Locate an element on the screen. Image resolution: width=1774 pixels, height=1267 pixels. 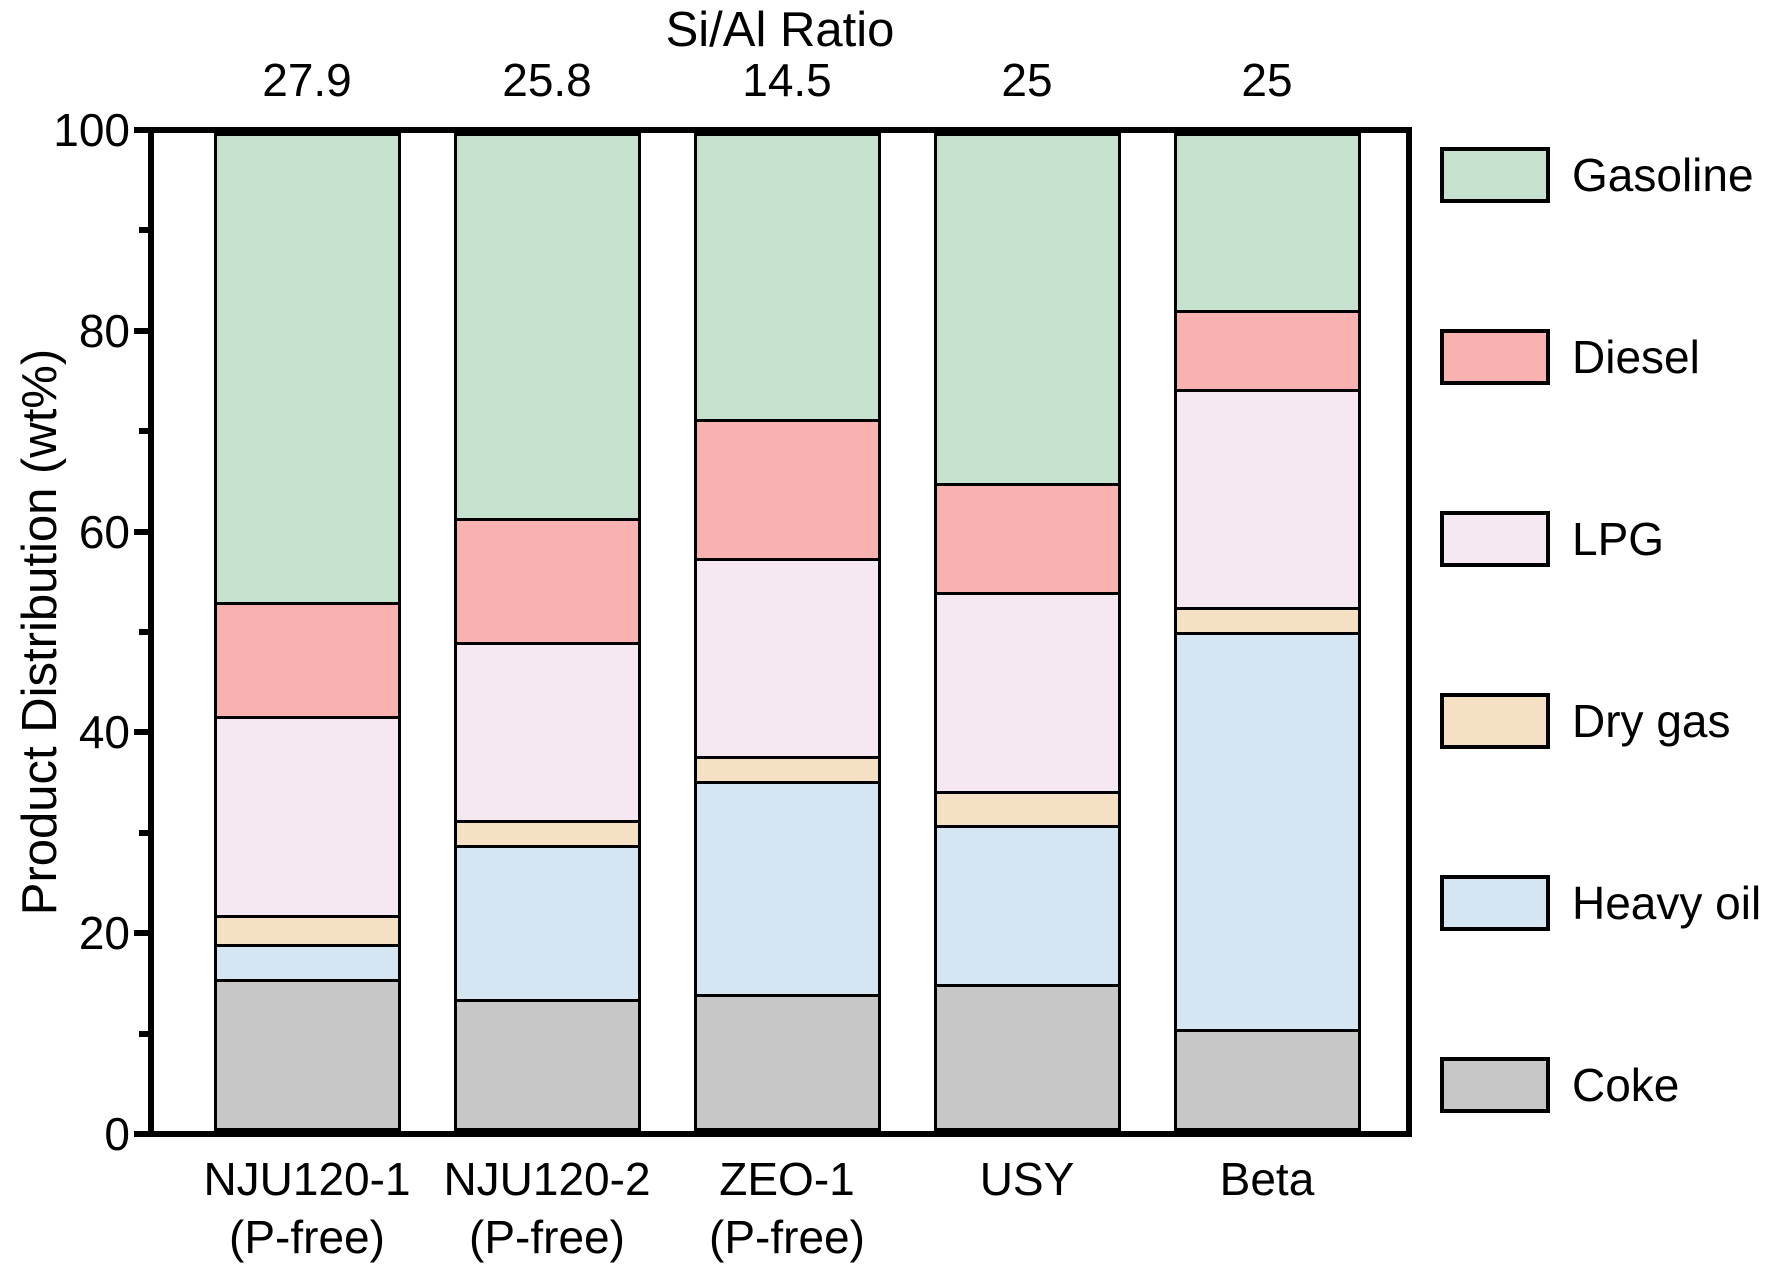
y-tick-label: 100 is located at coordinates (91, 130).